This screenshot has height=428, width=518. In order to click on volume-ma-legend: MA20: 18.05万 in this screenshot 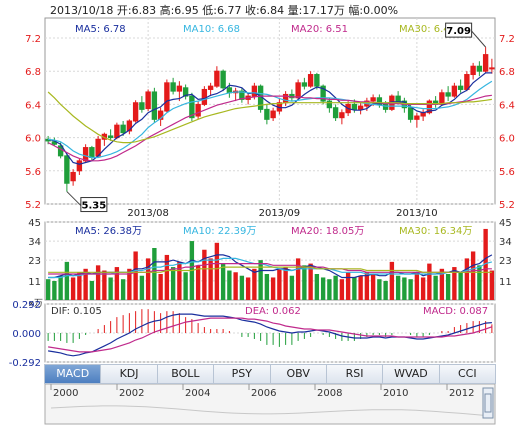, I will do `click(327, 231)`.